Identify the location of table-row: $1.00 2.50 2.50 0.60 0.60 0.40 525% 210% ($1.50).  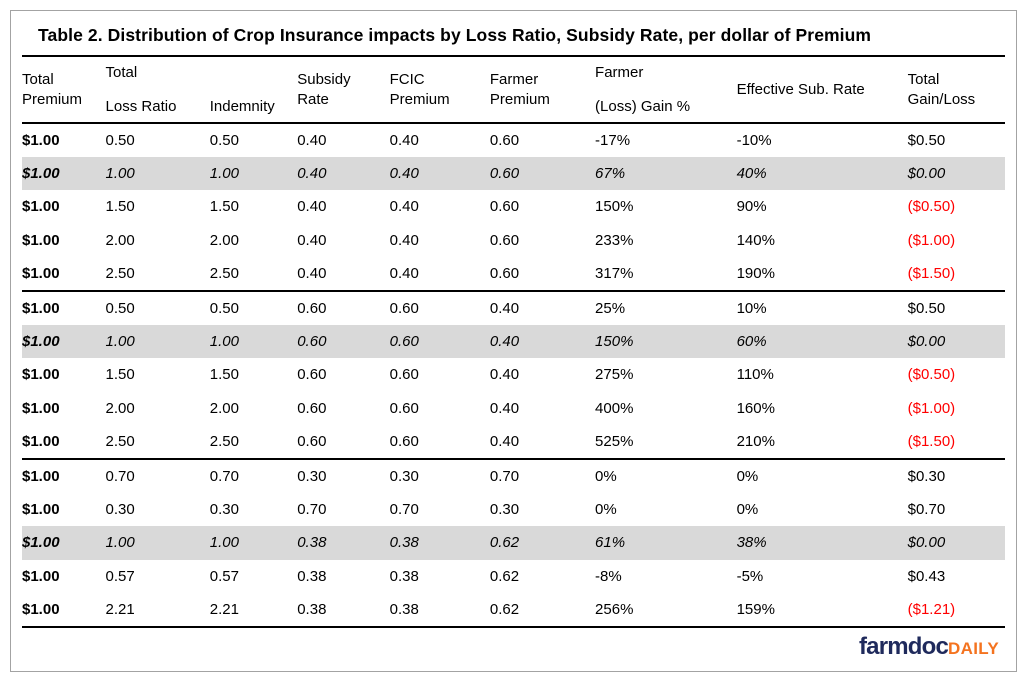
(513, 442).